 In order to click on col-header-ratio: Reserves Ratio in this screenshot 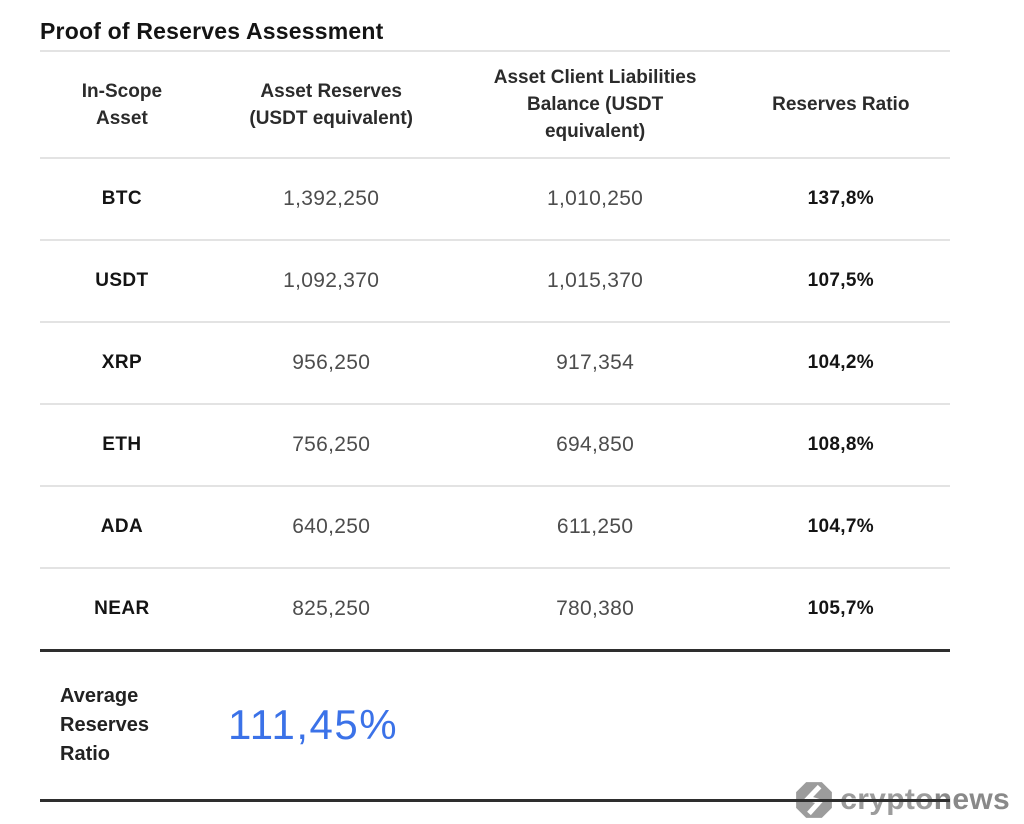, I will do `click(841, 104)`.